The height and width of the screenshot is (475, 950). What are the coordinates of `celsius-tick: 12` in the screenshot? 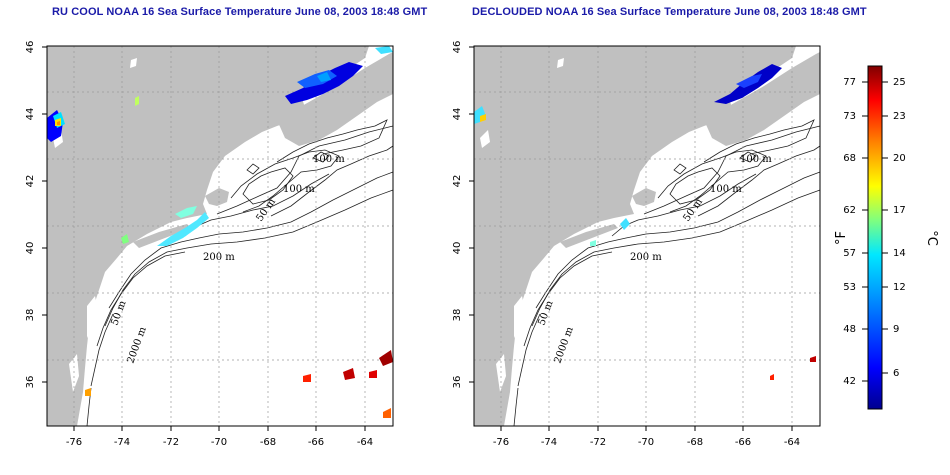 It's located at (899, 287).